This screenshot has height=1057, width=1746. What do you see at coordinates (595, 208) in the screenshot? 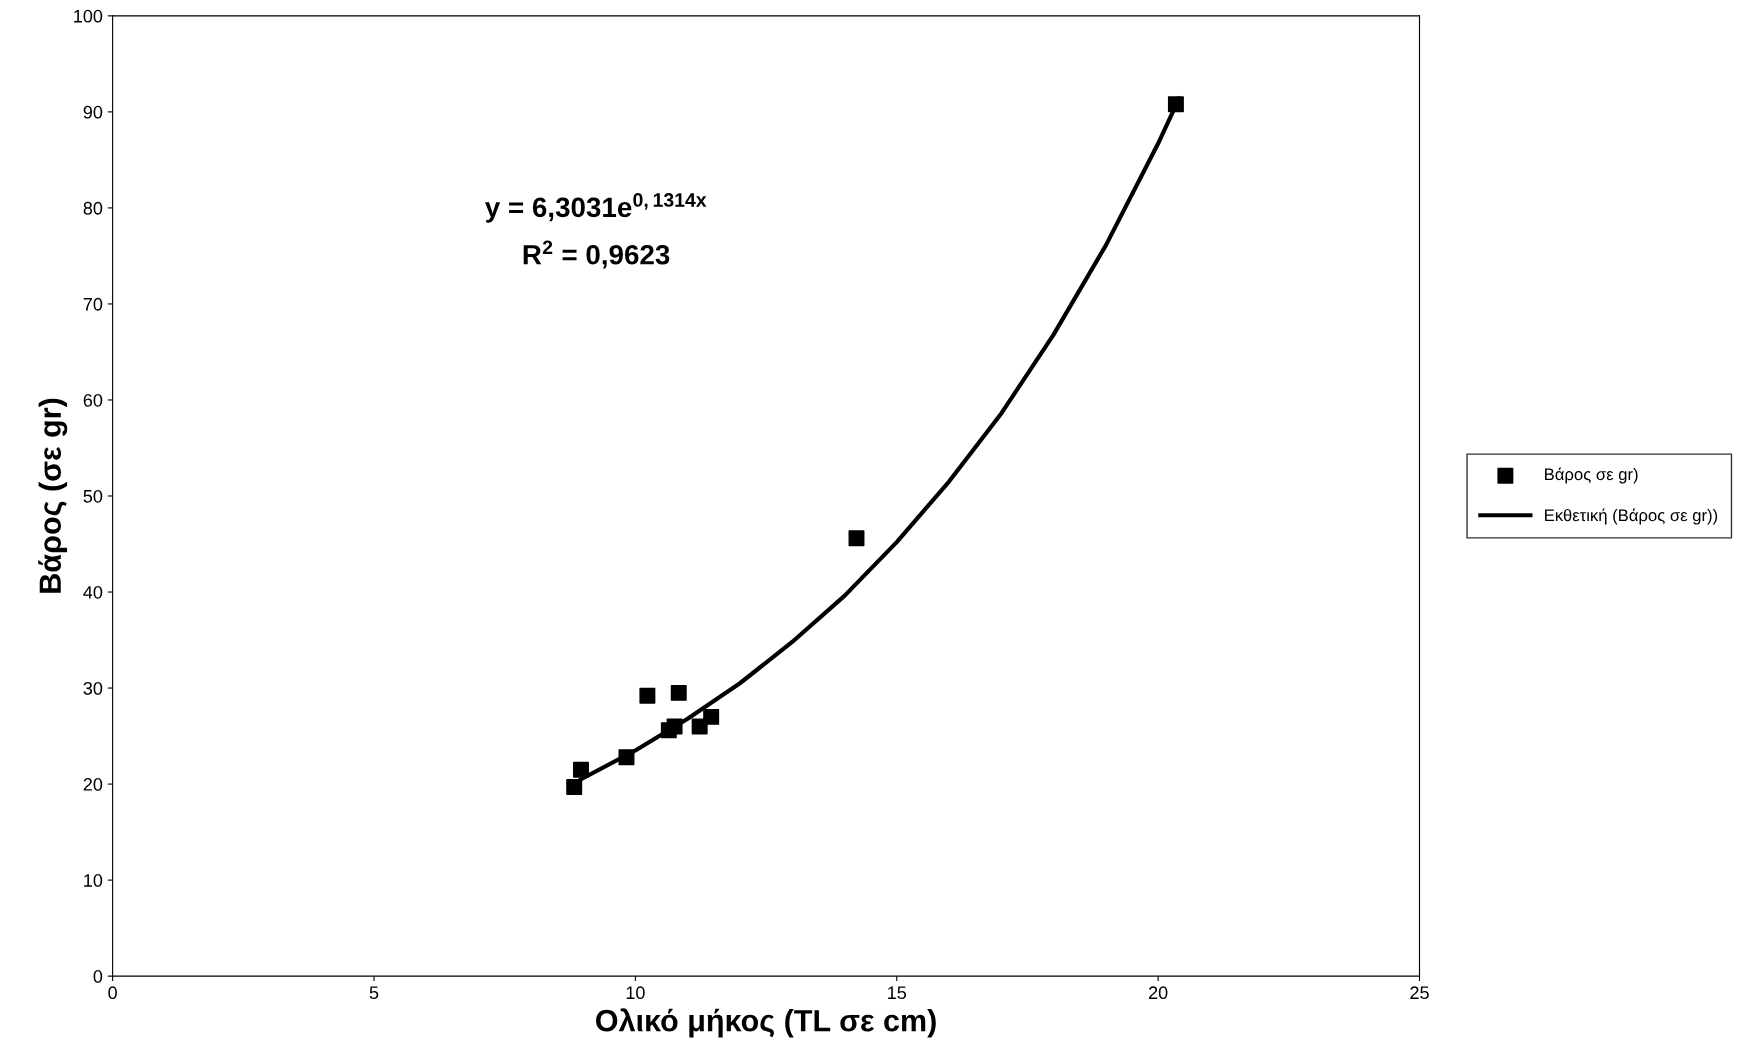
I see `annotation: y = 6,3031e$^{0,1314x}$` at bounding box center [595, 208].